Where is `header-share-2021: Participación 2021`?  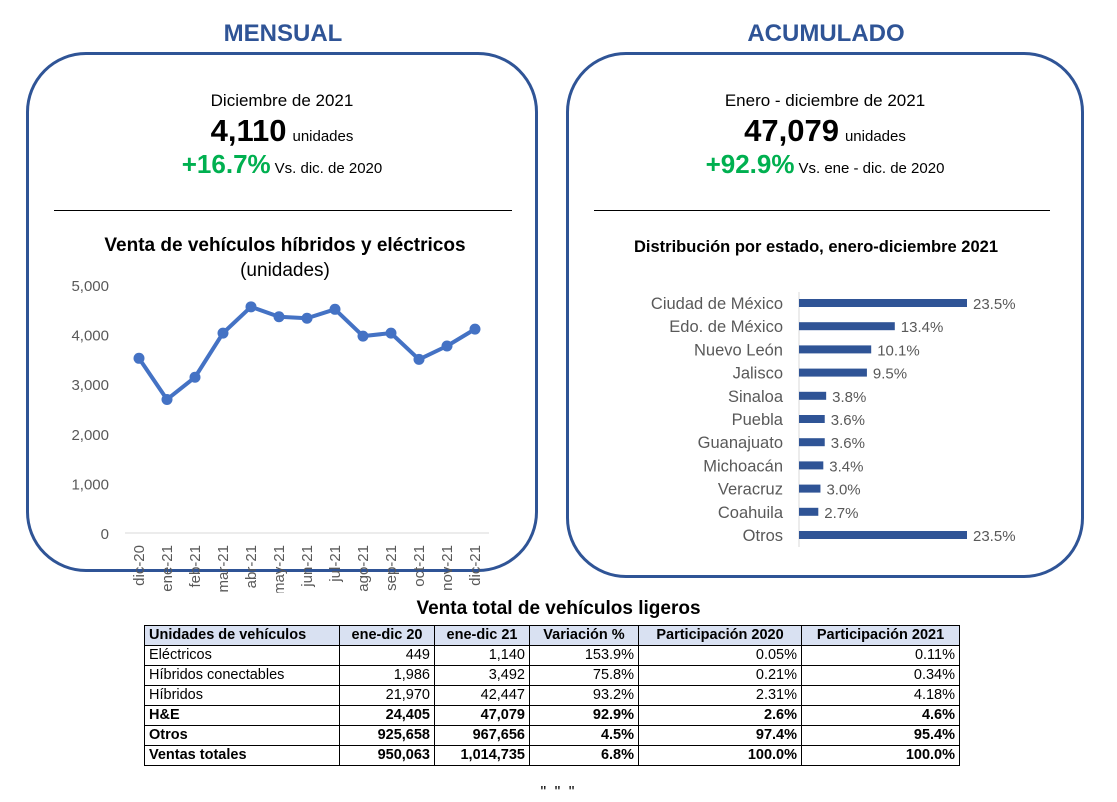
header-share-2021: Participación 2021 is located at coordinates (880, 635).